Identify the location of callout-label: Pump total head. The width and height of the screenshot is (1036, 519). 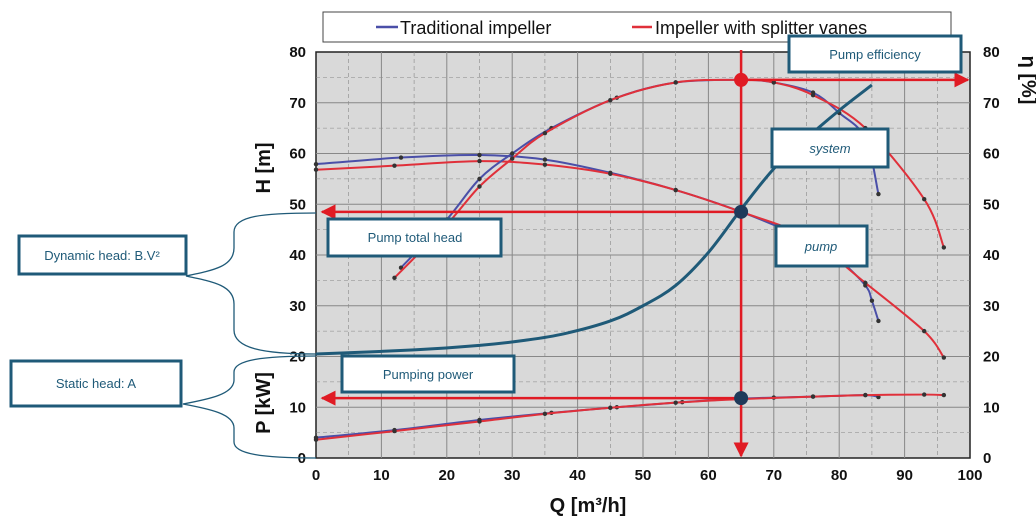
(415, 237).